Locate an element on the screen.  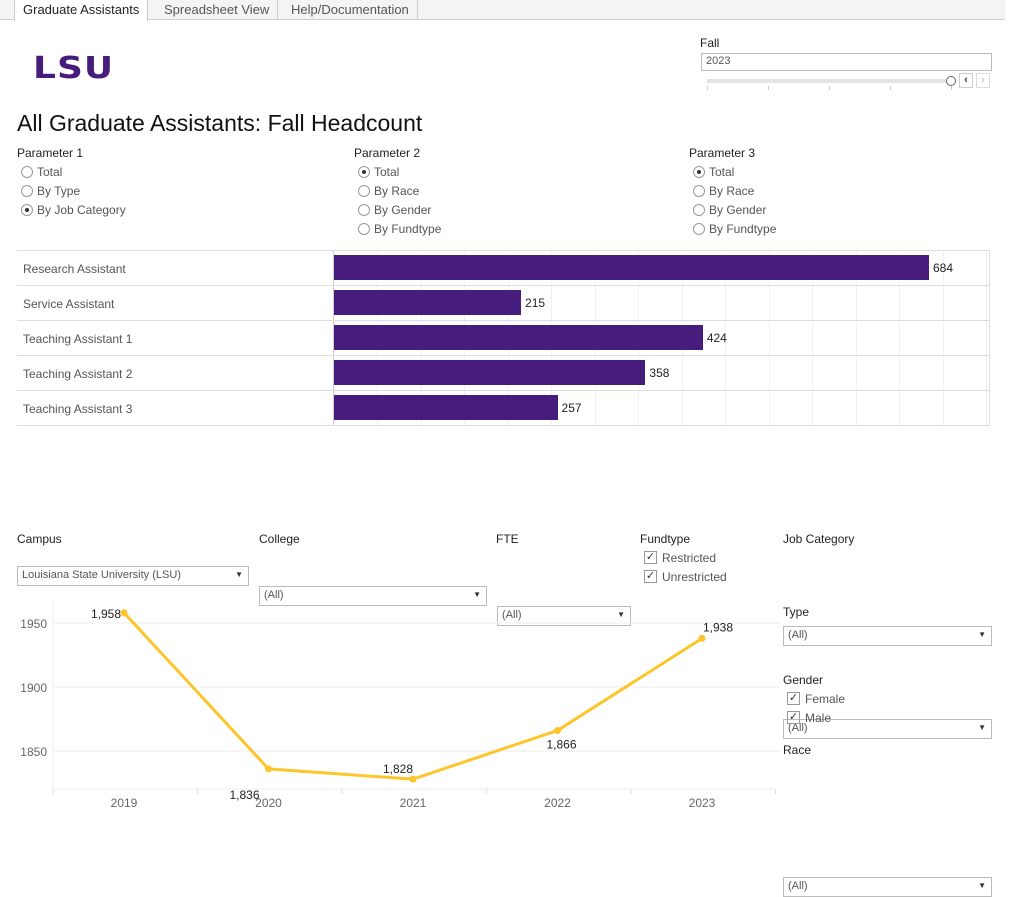
y-tick-label: 1850 is located at coordinates (33, 752).